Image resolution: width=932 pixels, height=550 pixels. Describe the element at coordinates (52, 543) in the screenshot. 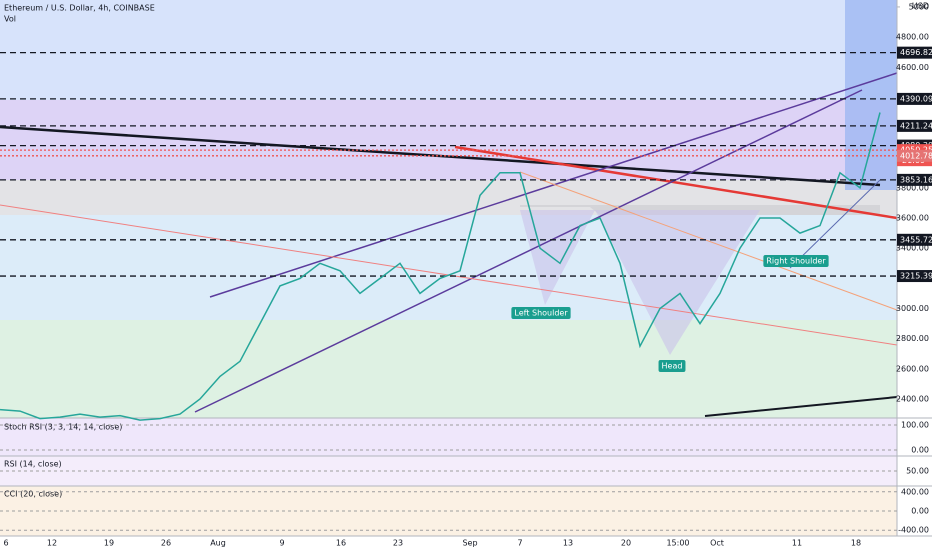

I see `x-tick-label: 12` at that location.